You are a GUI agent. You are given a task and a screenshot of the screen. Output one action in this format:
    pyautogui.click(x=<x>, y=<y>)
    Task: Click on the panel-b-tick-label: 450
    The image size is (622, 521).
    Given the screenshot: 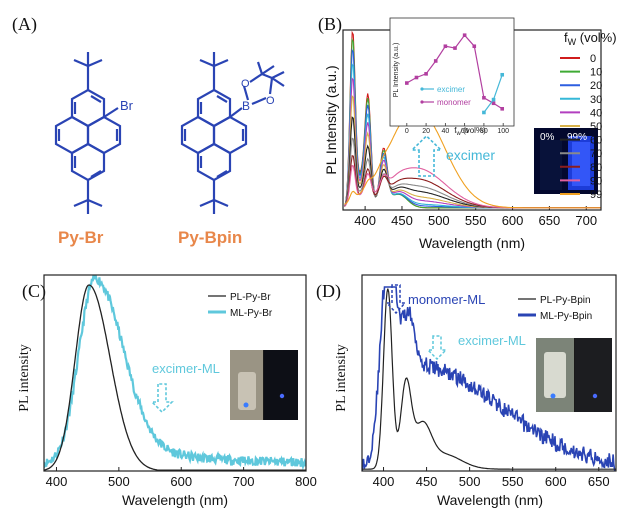 What is the action you would take?
    pyautogui.click(x=402, y=220)
    